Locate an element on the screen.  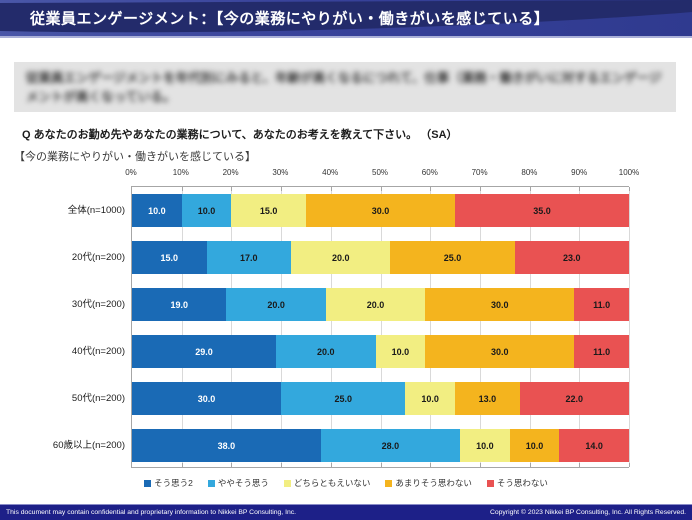
x-axis-tick-label: 40% is located at coordinates (330, 172).